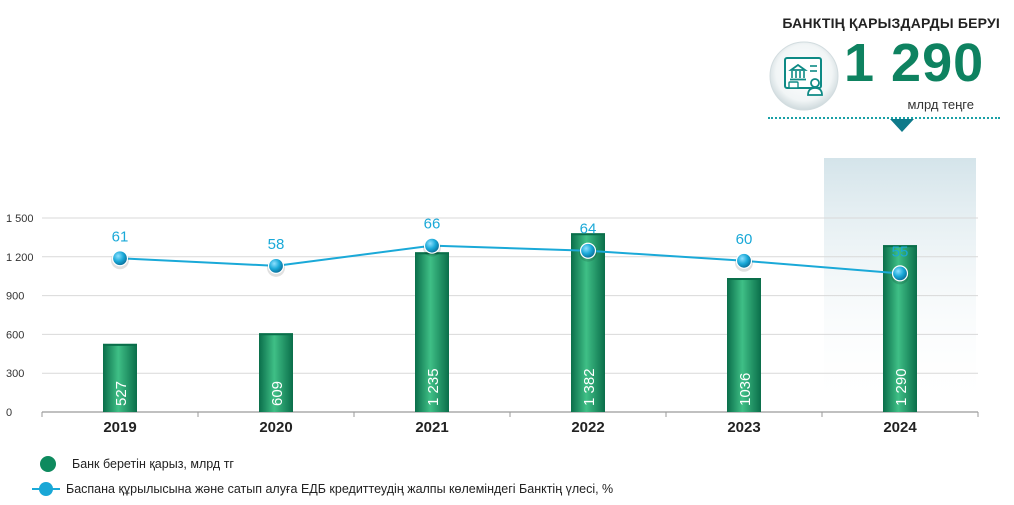  What do you see at coordinates (120, 377) in the screenshot?
I see `bar-2019` at bounding box center [120, 377].